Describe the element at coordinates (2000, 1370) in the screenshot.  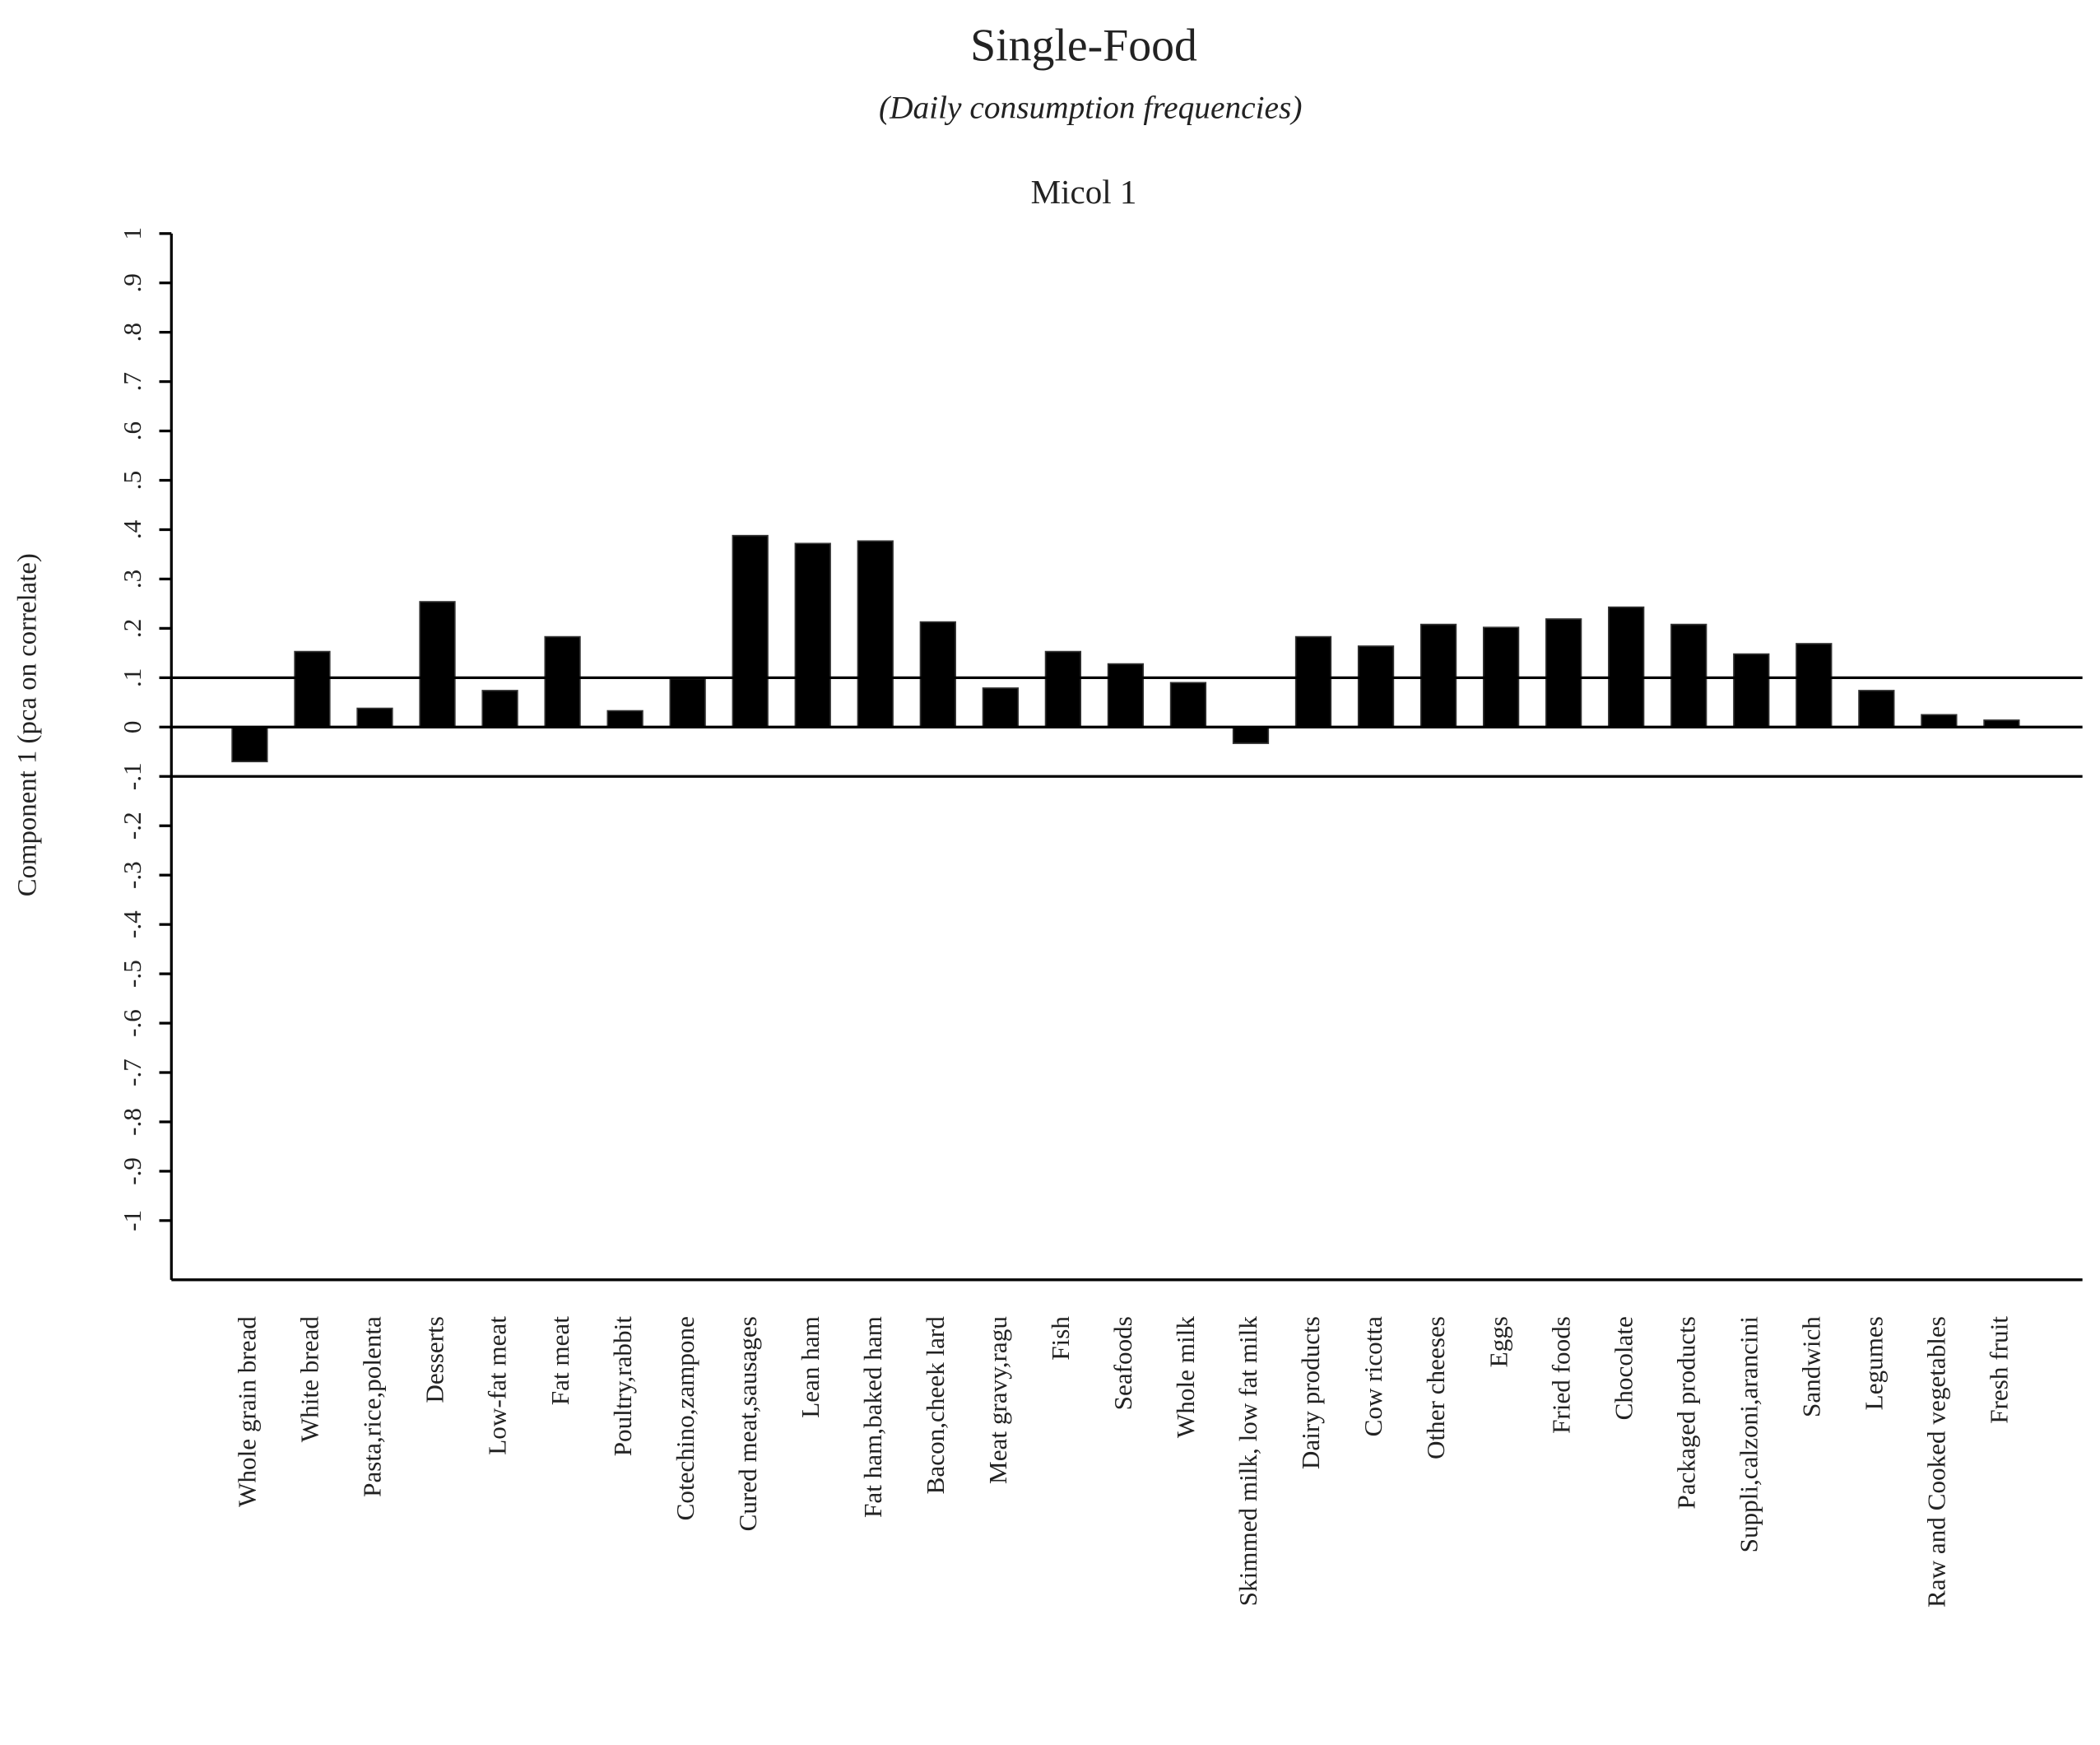
I see `x-tick-label: Fresh fruit` at that location.